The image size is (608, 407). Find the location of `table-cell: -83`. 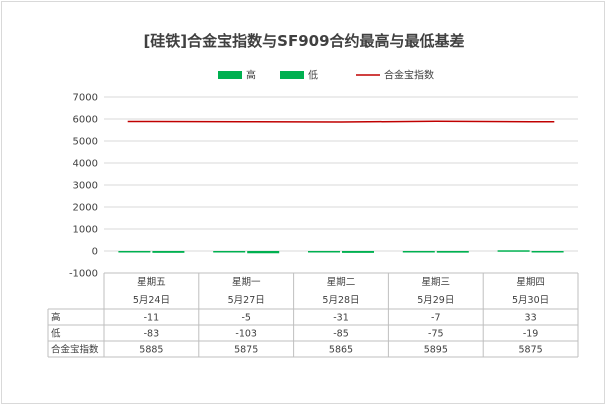

table-cell: -83 is located at coordinates (152, 334).